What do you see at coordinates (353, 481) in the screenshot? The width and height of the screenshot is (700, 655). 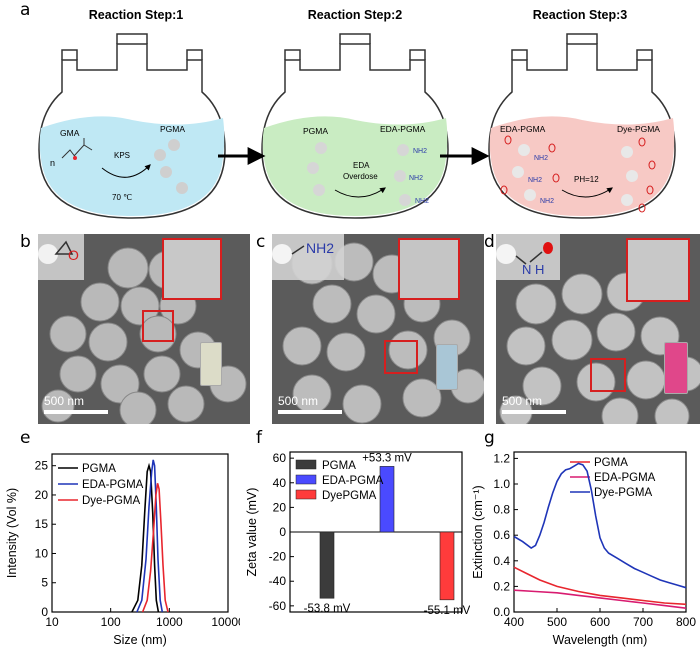 I see `legend-label-f: EDA-PGMA` at bounding box center [353, 481].